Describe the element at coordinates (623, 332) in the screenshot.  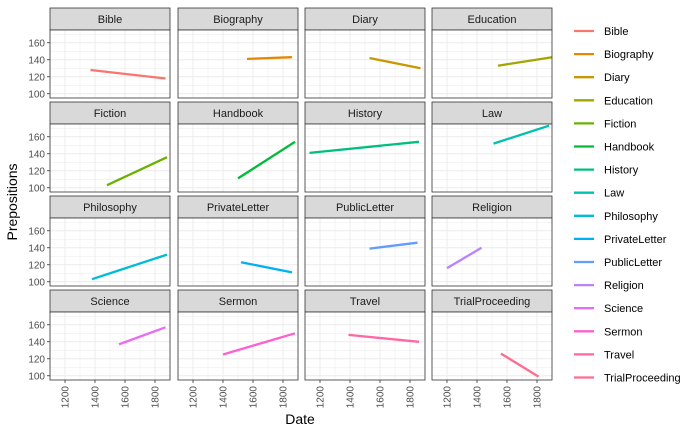
I see `legend-label: Sermon` at that location.